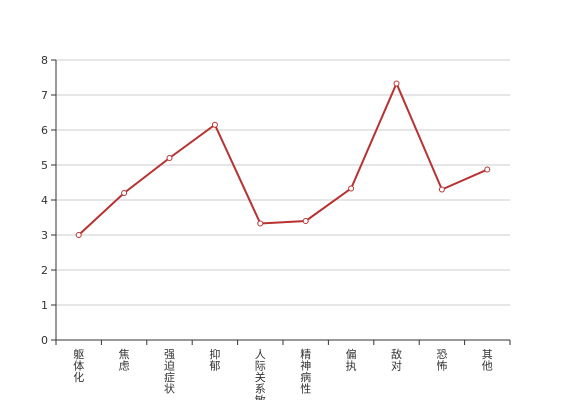  What do you see at coordinates (487, 360) in the screenshot?
I see `x-tick-label: 其他` at bounding box center [487, 360].